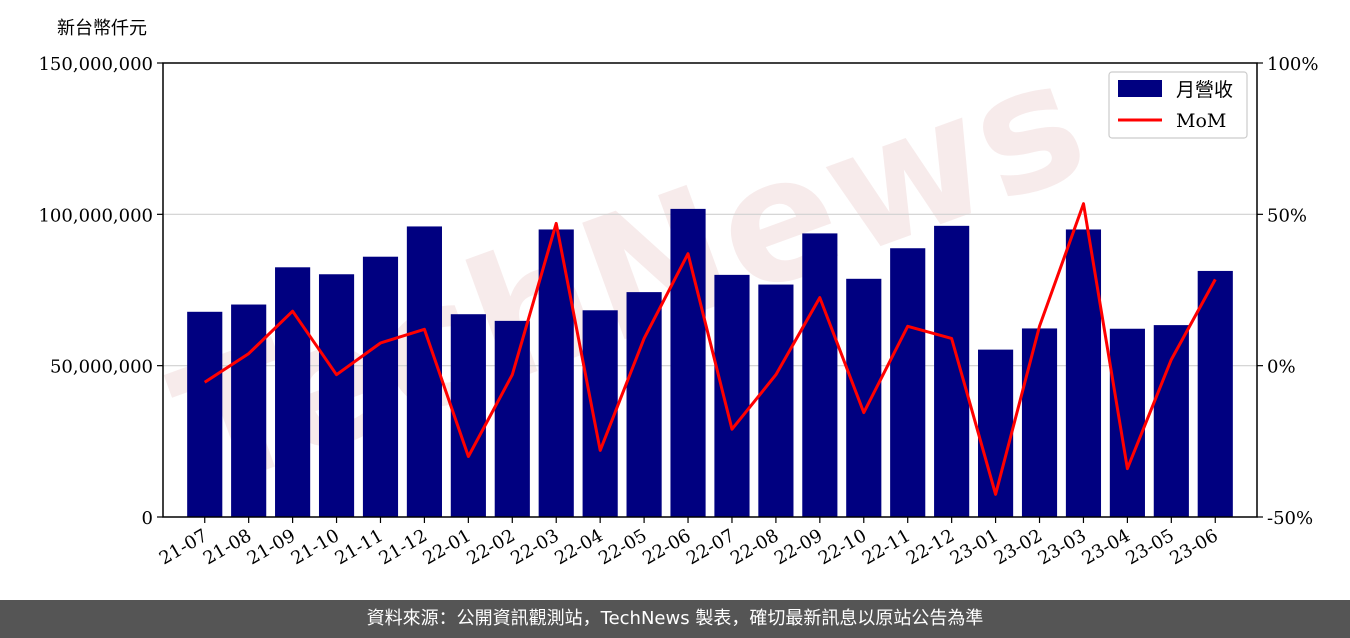 The image size is (1350, 638). I want to click on x-tick-label: 22-01, so click(446, 547).